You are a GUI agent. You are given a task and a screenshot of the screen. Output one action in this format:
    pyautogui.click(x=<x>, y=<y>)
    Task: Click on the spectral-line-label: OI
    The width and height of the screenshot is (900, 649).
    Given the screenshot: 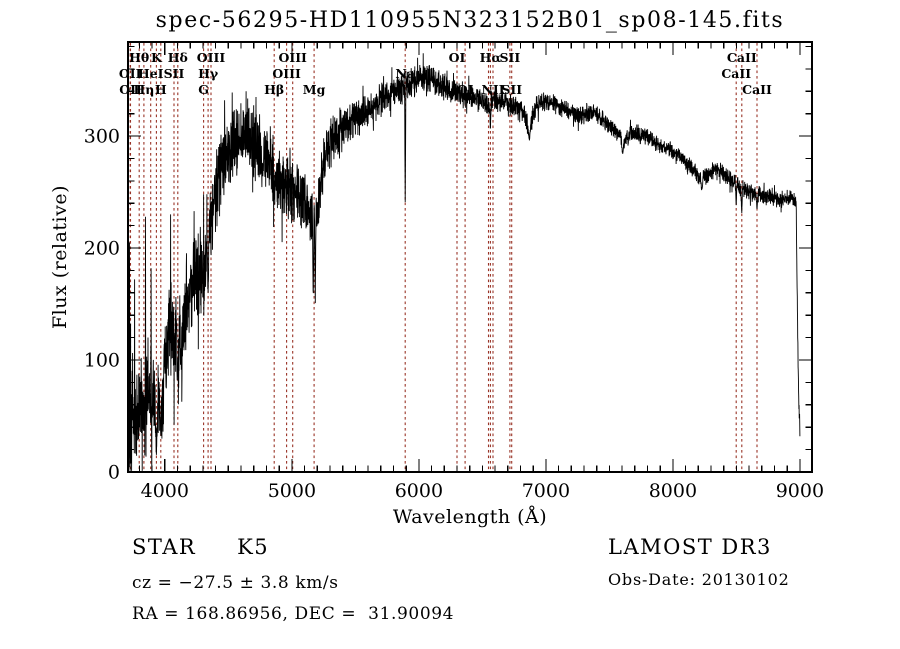 What is the action you would take?
    pyautogui.click(x=457, y=57)
    